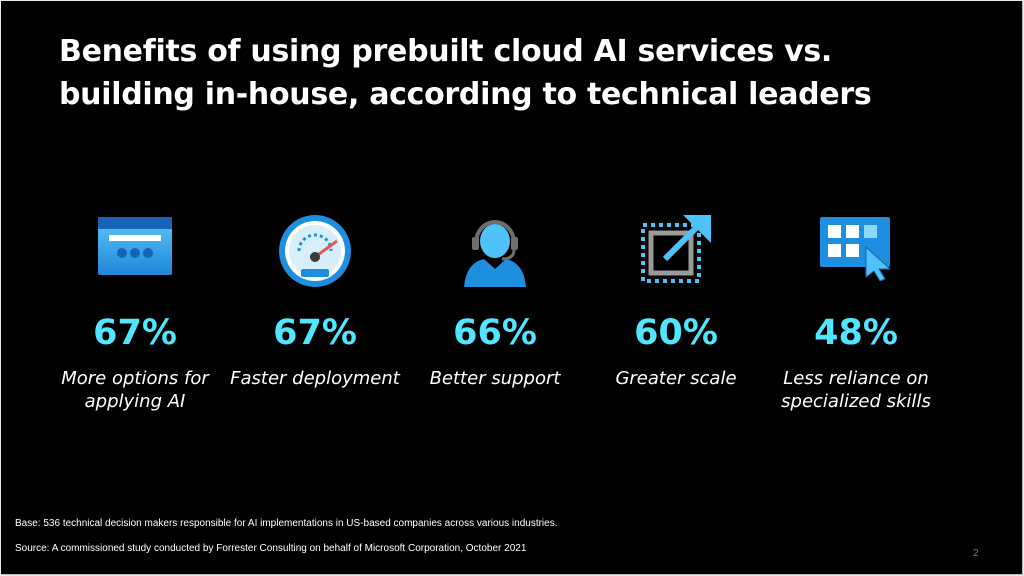  What do you see at coordinates (856, 333) in the screenshot?
I see `stat-value: 48%` at bounding box center [856, 333].